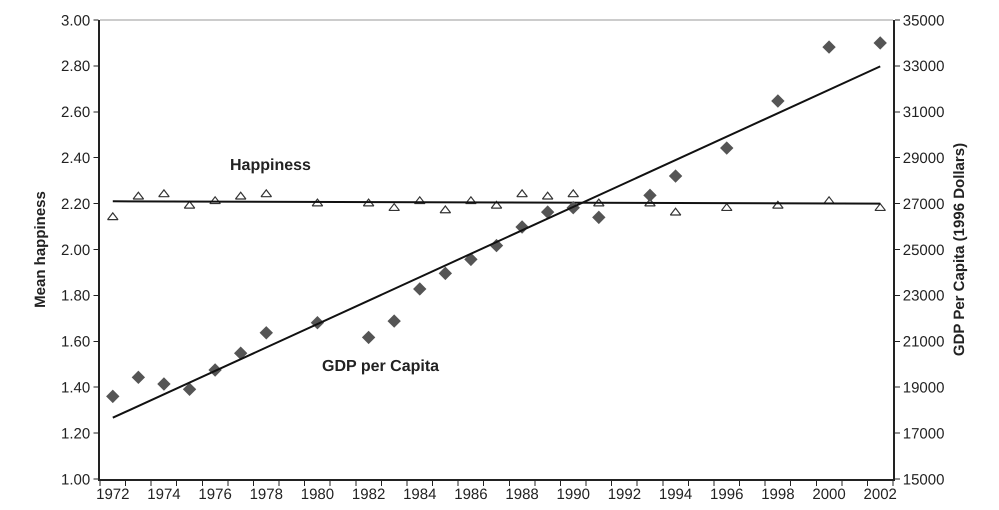  What do you see at coordinates (471, 494) in the screenshot?
I see `x-tick-label: 1986` at bounding box center [471, 494].